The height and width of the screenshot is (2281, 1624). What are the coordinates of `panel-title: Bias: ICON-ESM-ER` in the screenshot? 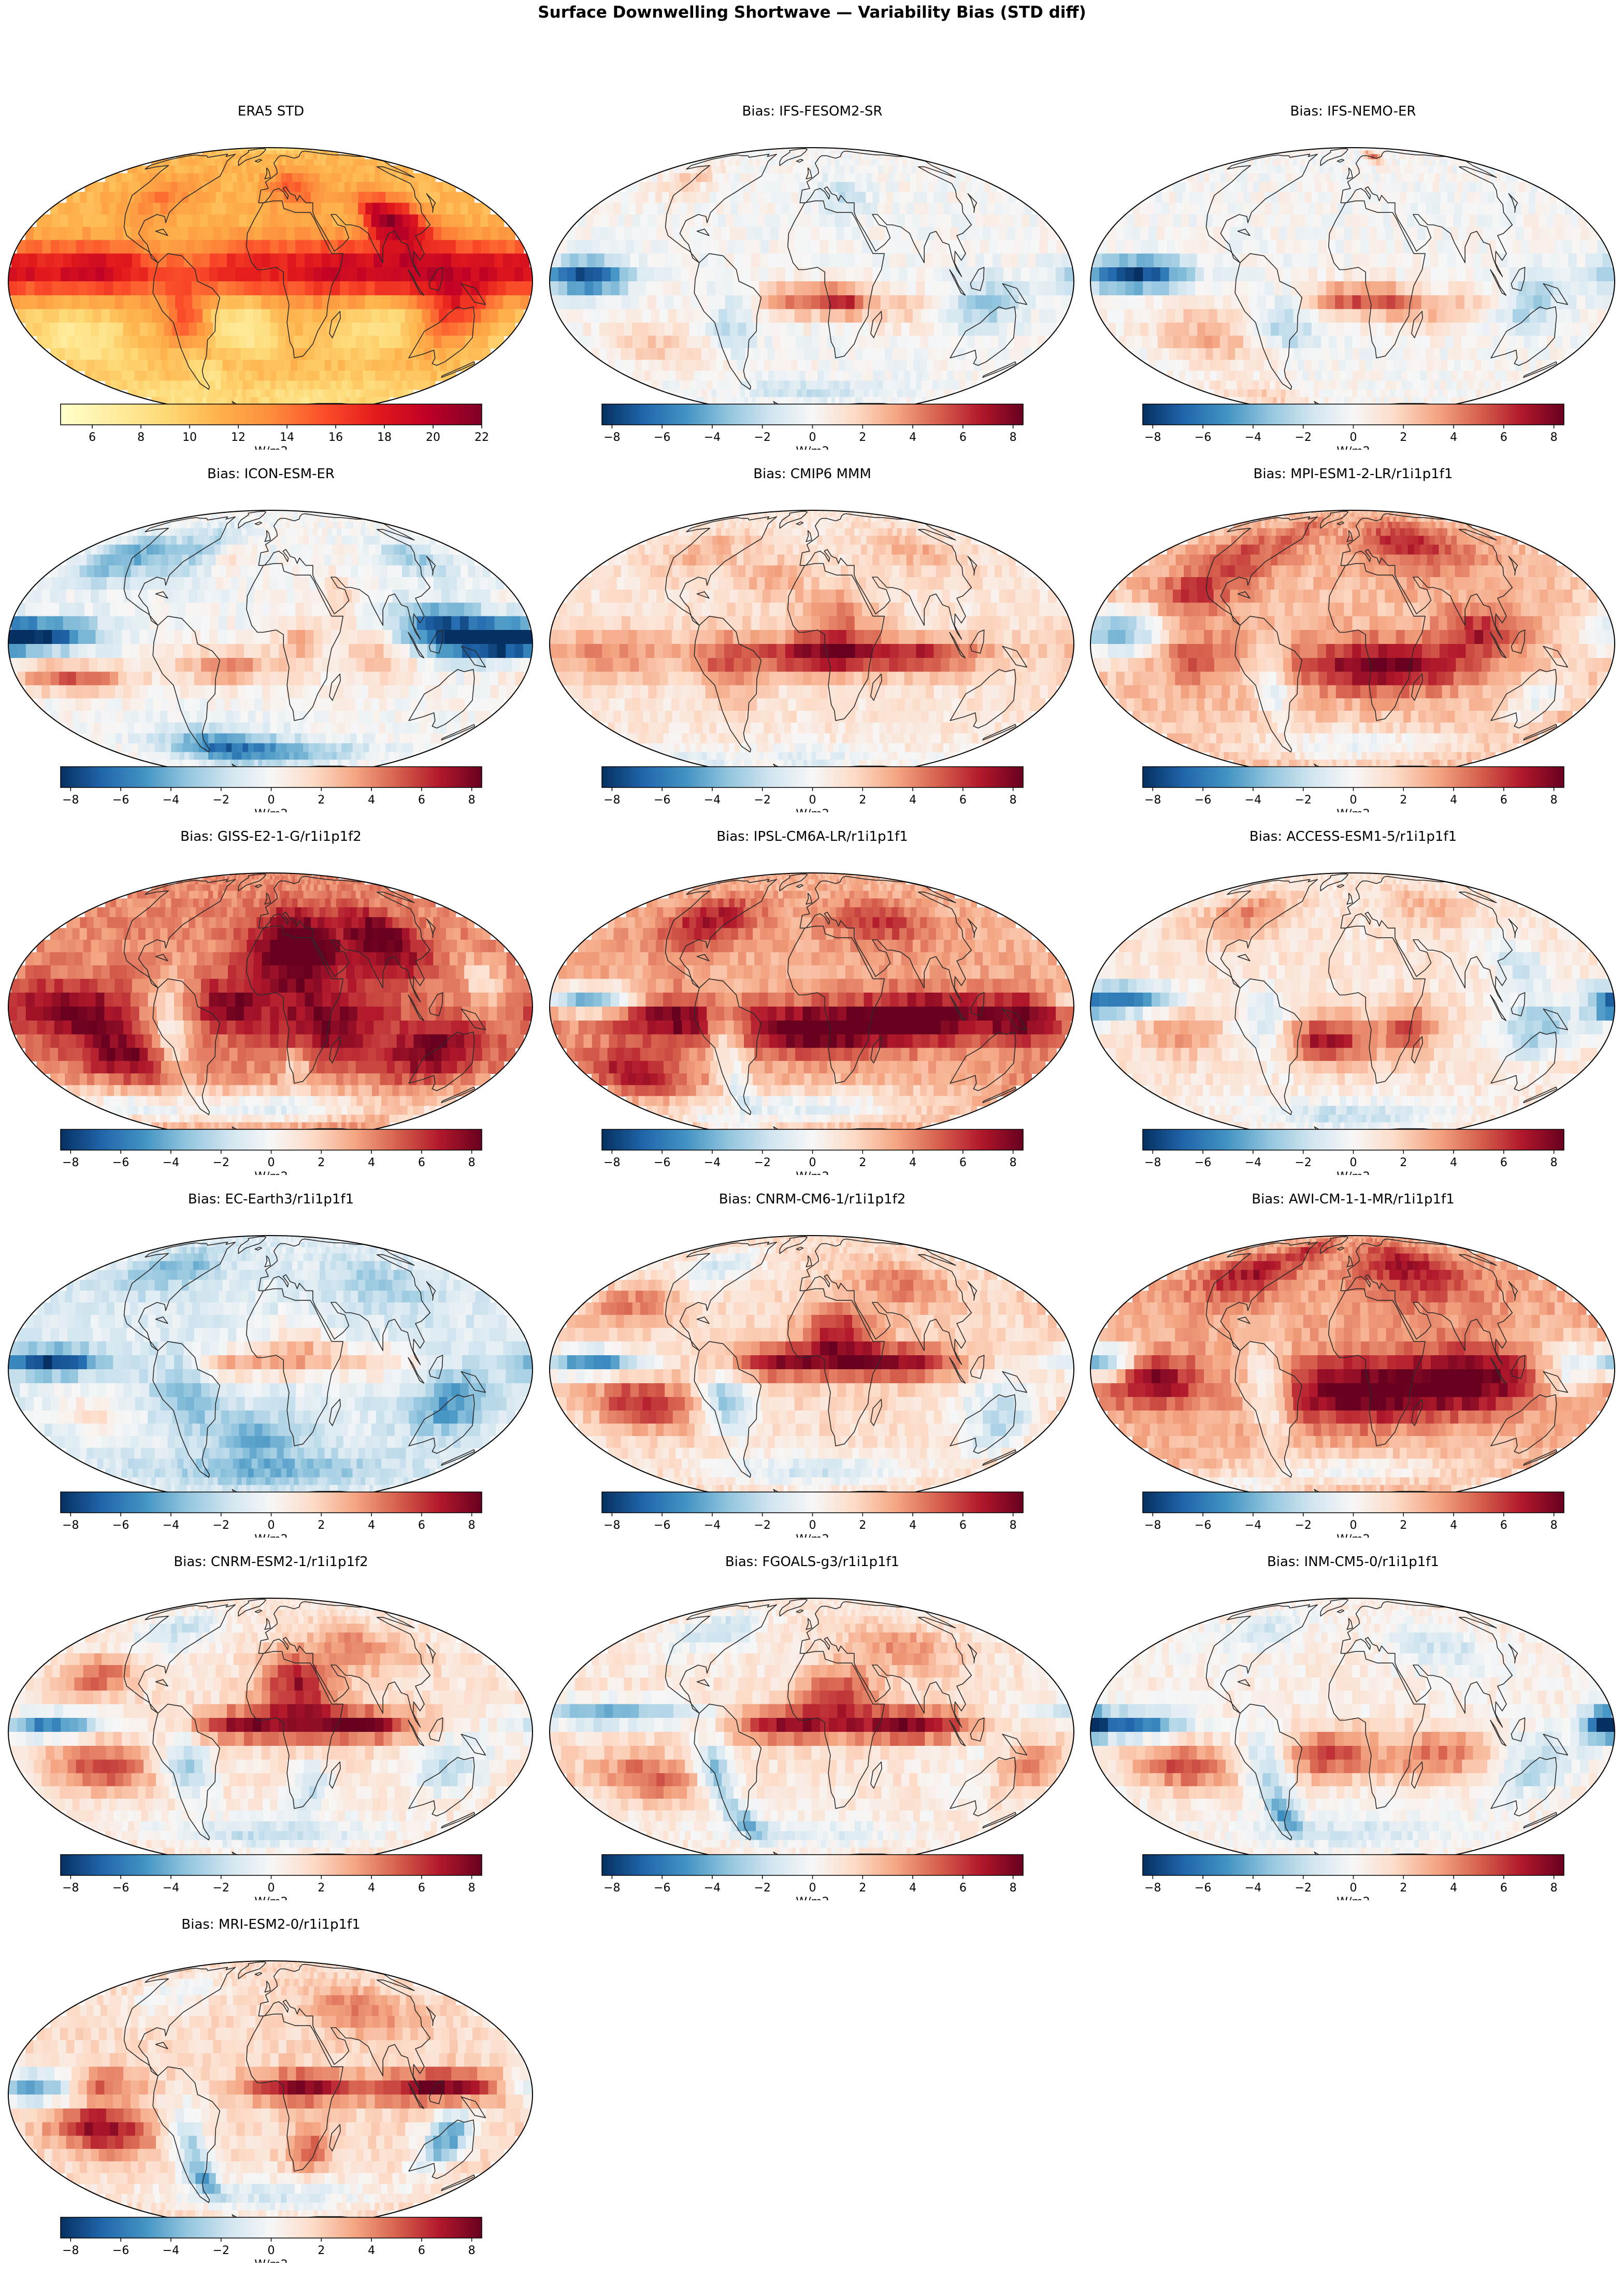 It's located at (271, 474).